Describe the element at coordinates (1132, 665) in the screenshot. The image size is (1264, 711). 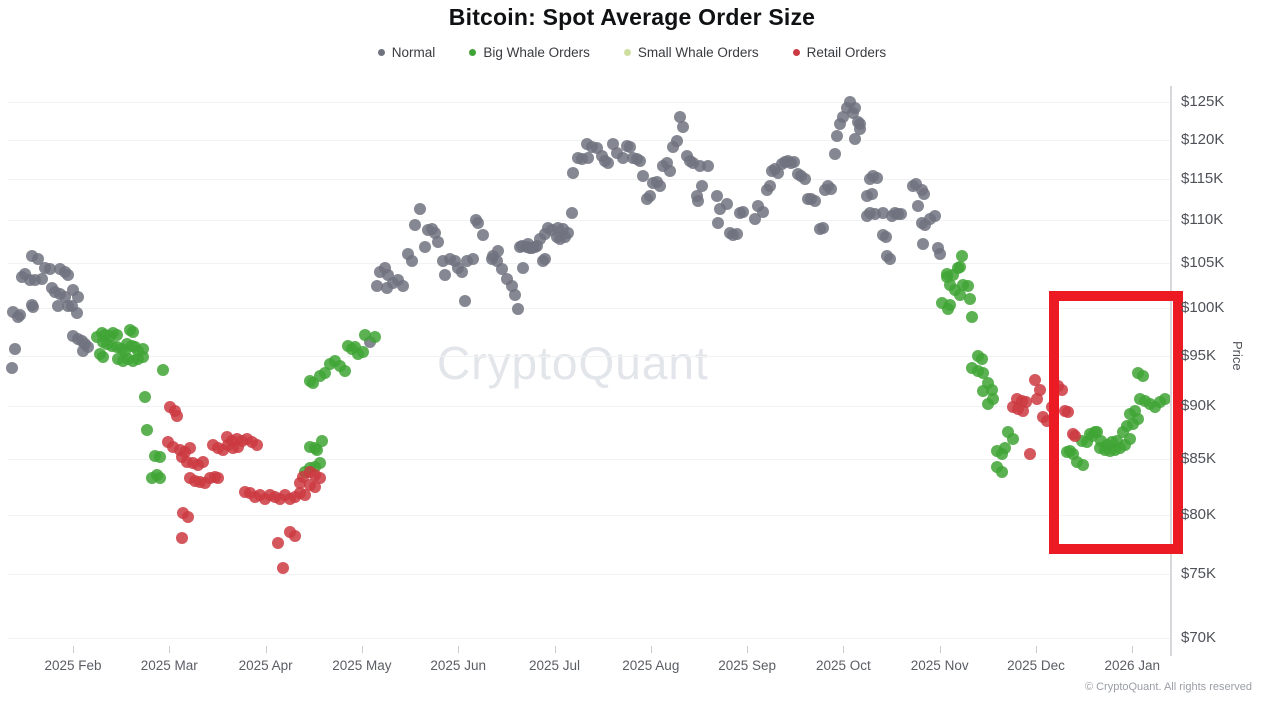
I see `x-tick-label: 2026 Jan` at that location.